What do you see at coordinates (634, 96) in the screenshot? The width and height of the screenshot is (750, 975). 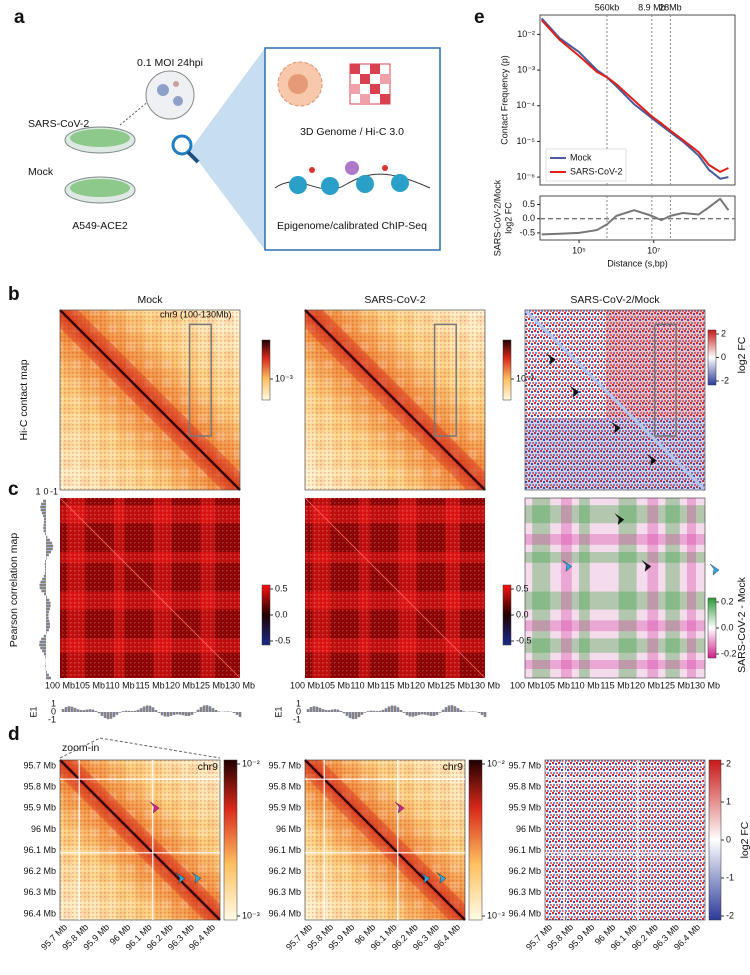 I see `series-line` at bounding box center [634, 96].